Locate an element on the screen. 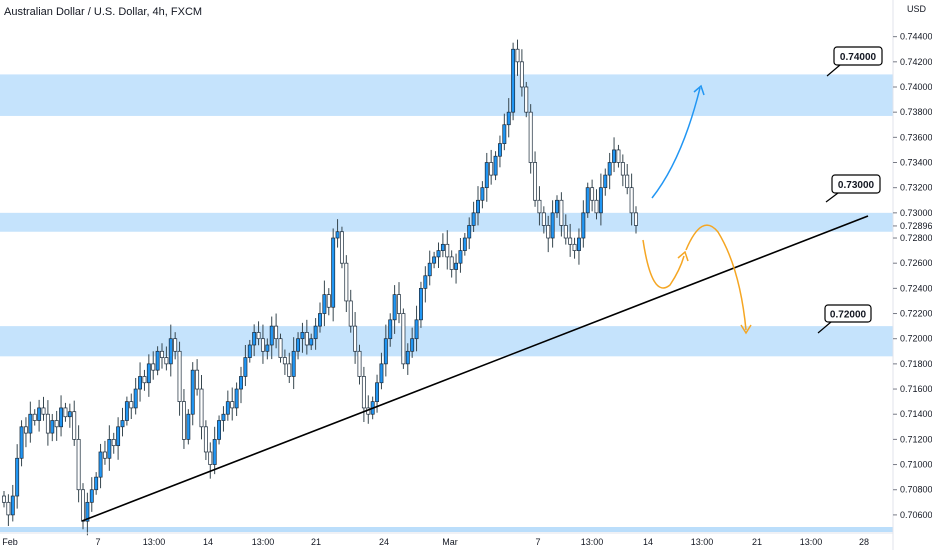 Image resolution: width=932 pixels, height=550 pixels. currency-unit: USD is located at coordinates (917, 9).